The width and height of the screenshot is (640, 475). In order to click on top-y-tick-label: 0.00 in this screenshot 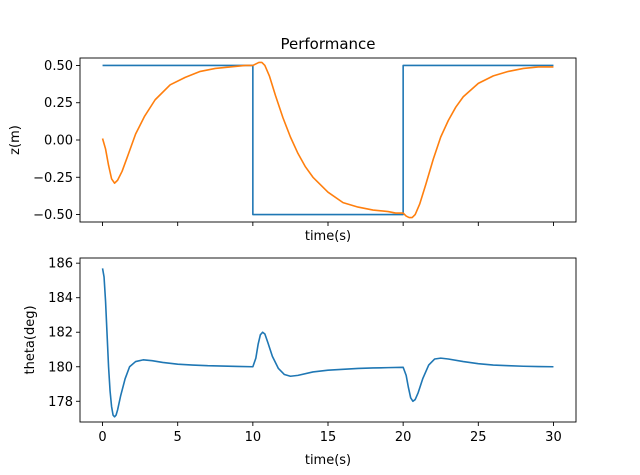, I will do `click(58, 141)`.